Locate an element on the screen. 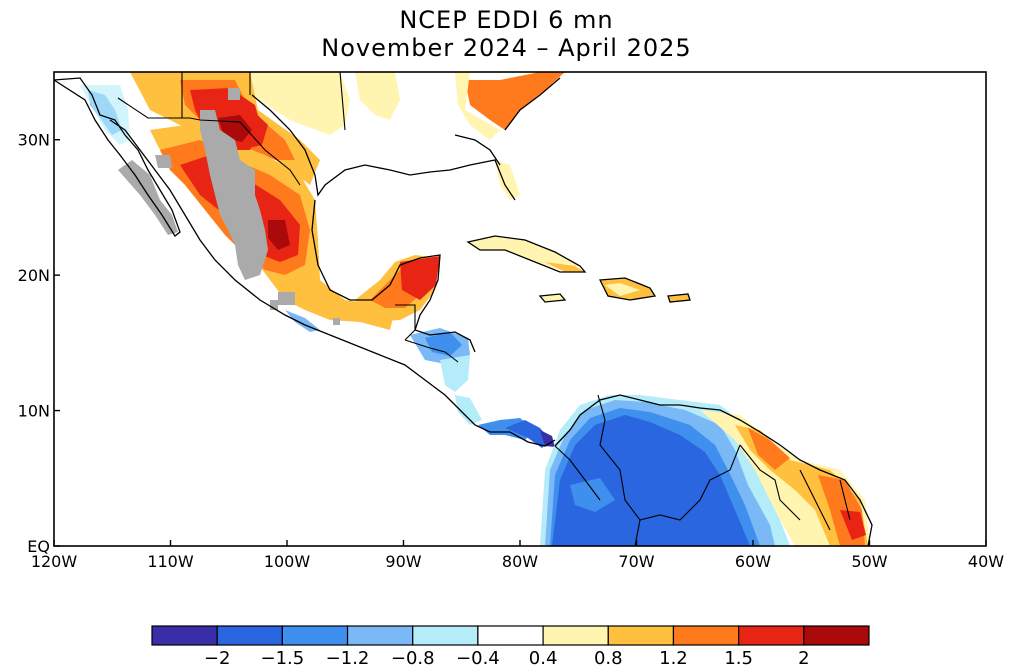  region-missing-north is located at coordinates (234, 94).